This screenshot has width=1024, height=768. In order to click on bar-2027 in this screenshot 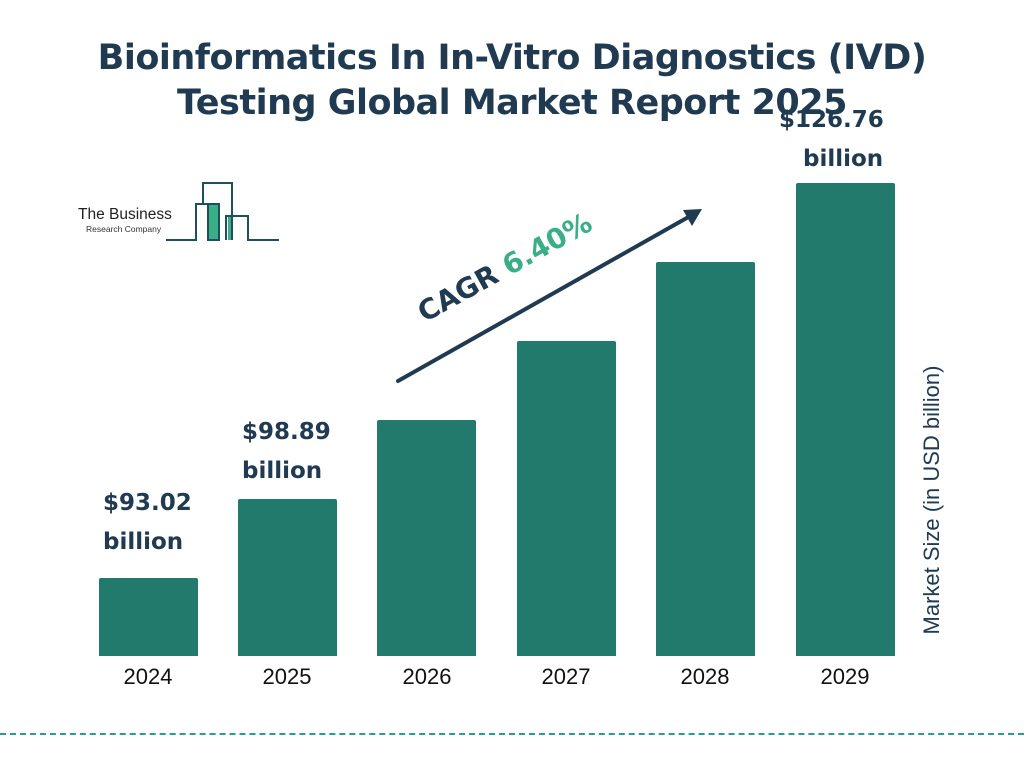, I will do `click(566, 498)`.